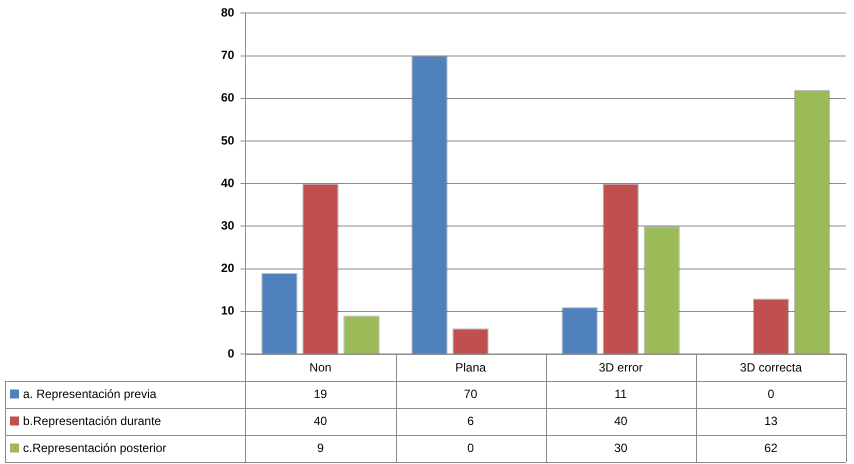 This screenshot has height=464, width=854. What do you see at coordinates (227, 55) in the screenshot?
I see `y-tick-label: 70` at bounding box center [227, 55].